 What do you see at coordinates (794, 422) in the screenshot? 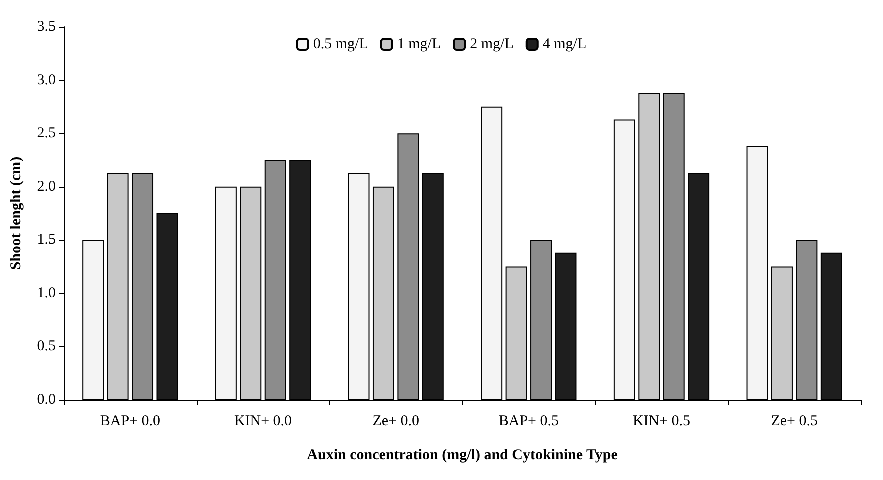
I see `x-tick-label: Ze+ 0.5` at bounding box center [794, 422].